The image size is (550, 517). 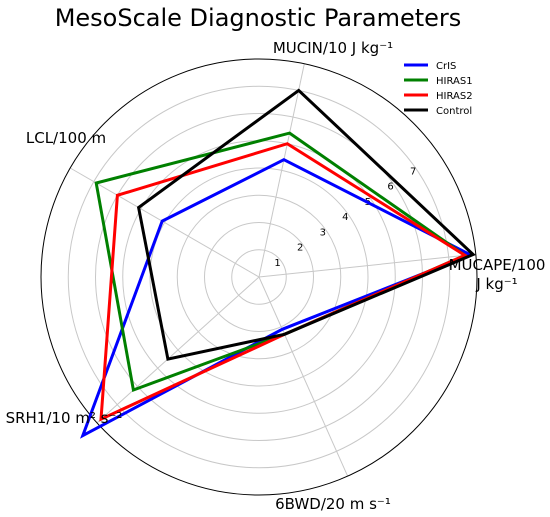 What do you see at coordinates (438, 89) in the screenshot?
I see `legend: CrIS HIRAS1 HIRAS2 Control` at bounding box center [438, 89].